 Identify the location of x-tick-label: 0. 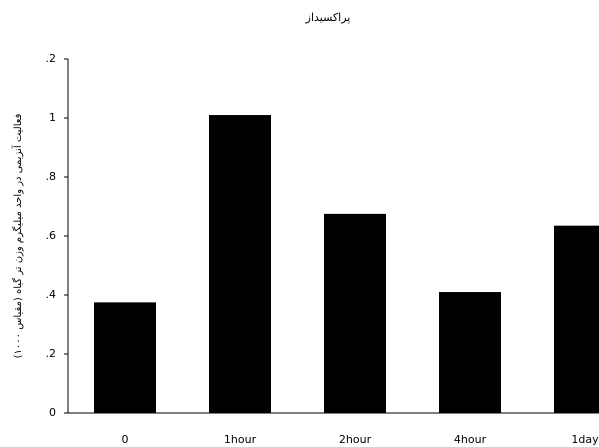
(125, 439).